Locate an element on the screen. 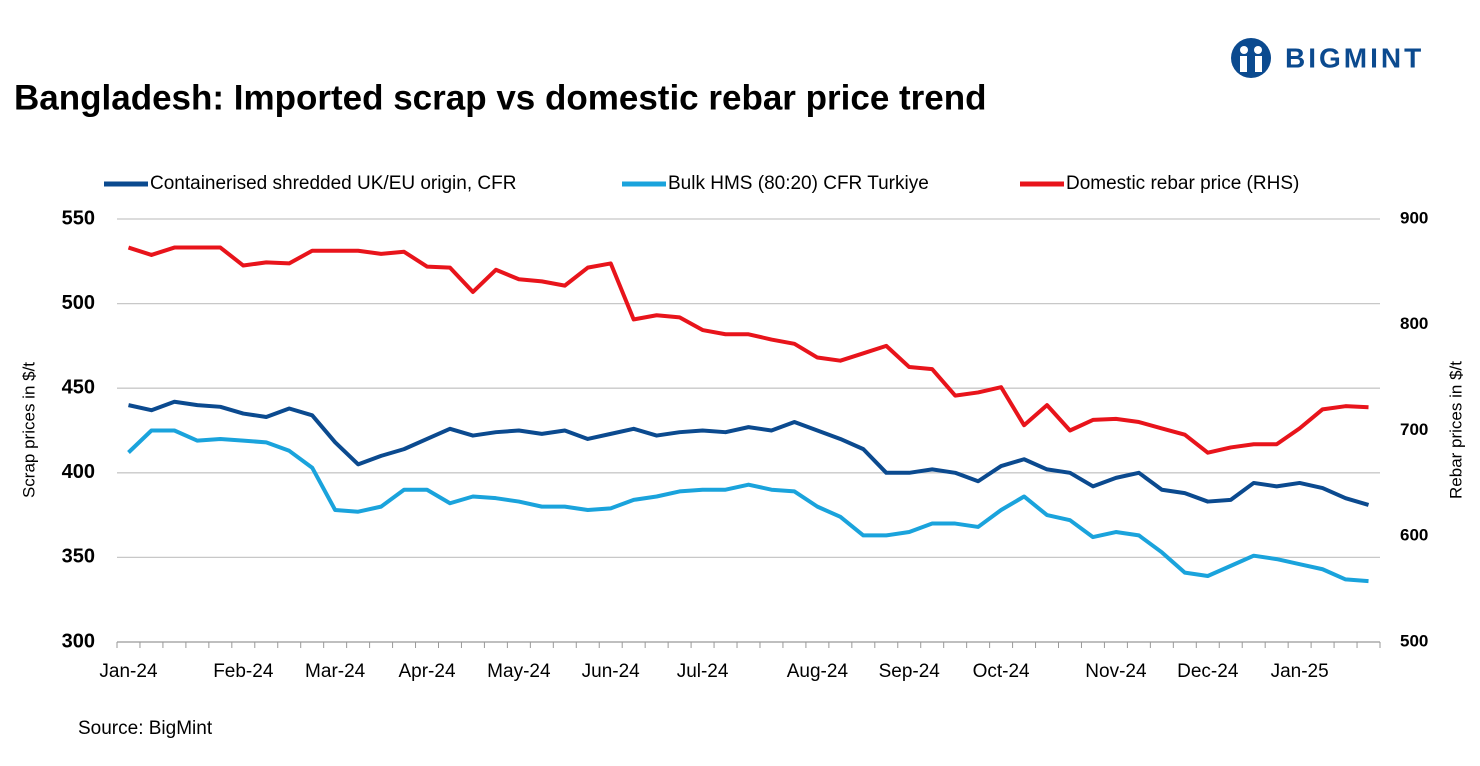  legend-label: Bulk HMS (80:20) CFR Turkiye is located at coordinates (798, 183).